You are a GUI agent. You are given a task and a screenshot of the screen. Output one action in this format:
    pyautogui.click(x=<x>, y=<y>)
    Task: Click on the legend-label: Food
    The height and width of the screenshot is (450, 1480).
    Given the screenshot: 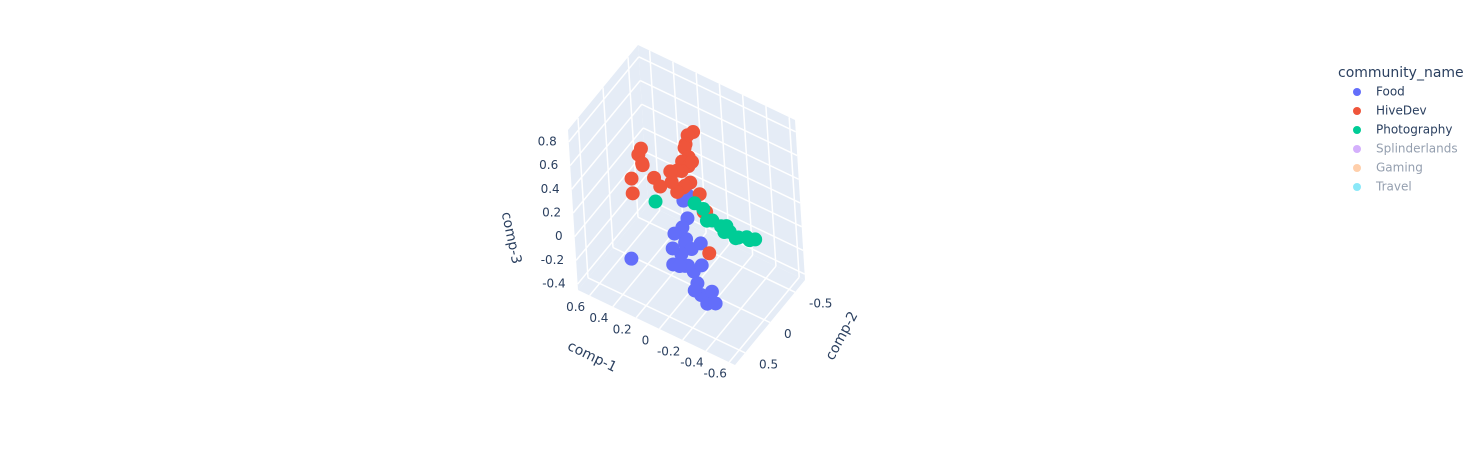 What is the action you would take?
    pyautogui.click(x=1390, y=92)
    